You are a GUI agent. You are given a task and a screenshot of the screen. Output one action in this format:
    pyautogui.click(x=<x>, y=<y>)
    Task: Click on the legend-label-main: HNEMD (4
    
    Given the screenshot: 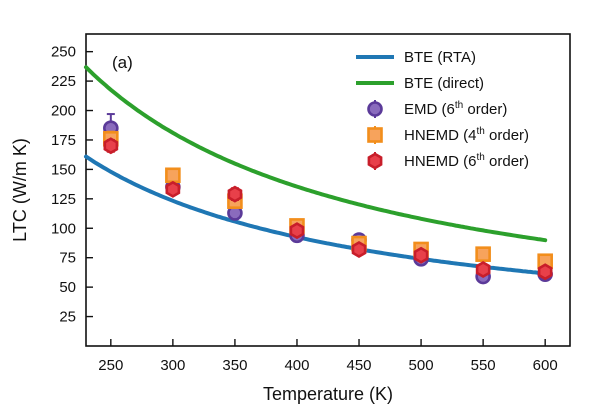 What is the action you would take?
    pyautogui.click(x=440, y=135)
    